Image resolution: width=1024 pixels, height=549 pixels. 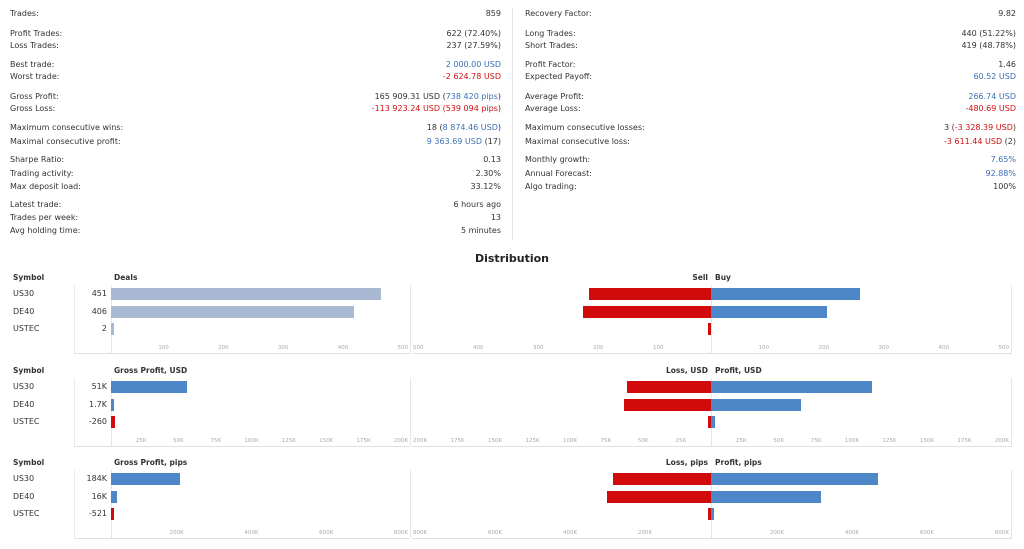 What do you see at coordinates (45, 186) in the screenshot?
I see `stat-label: Max deposit load:` at bounding box center [45, 186].